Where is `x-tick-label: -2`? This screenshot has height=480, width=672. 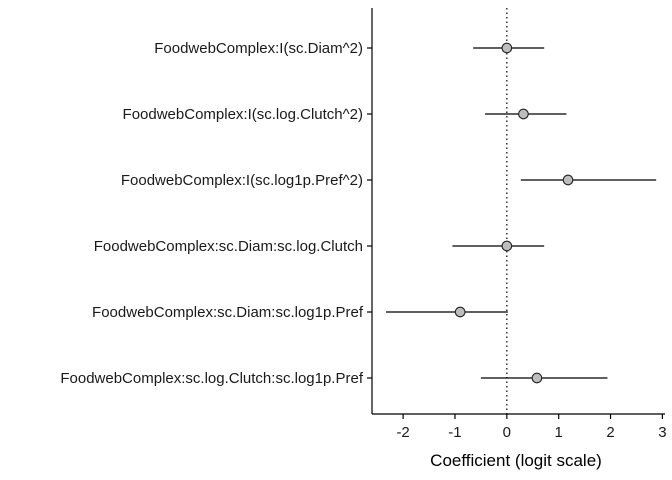
x-tick-label: -2 is located at coordinates (402, 432).